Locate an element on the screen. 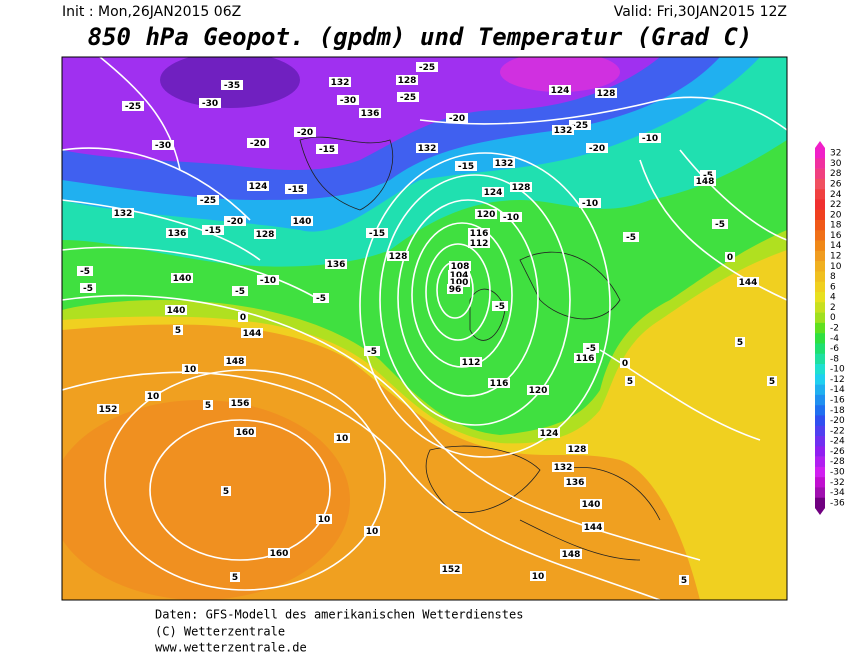 This screenshot has width=850, height=657. contour-label: 104 is located at coordinates (459, 276).